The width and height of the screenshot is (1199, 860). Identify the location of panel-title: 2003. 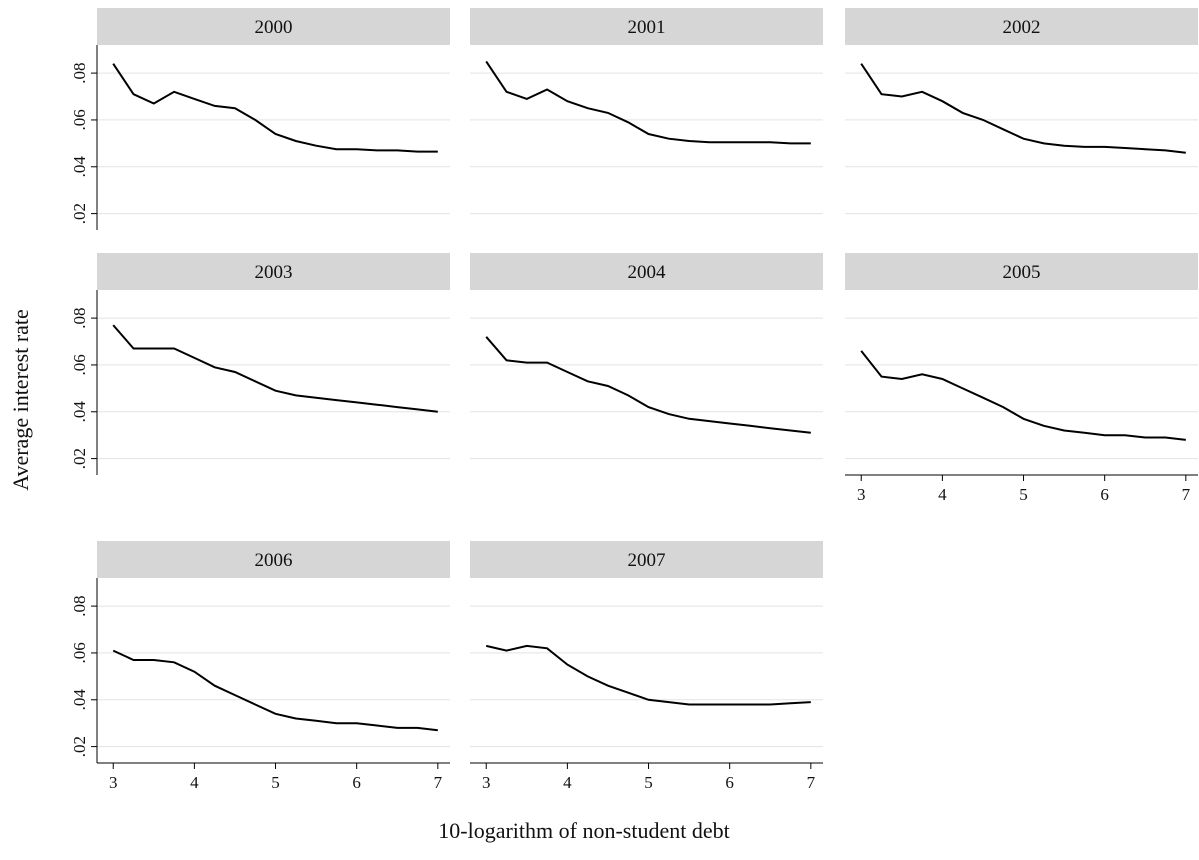
(274, 272).